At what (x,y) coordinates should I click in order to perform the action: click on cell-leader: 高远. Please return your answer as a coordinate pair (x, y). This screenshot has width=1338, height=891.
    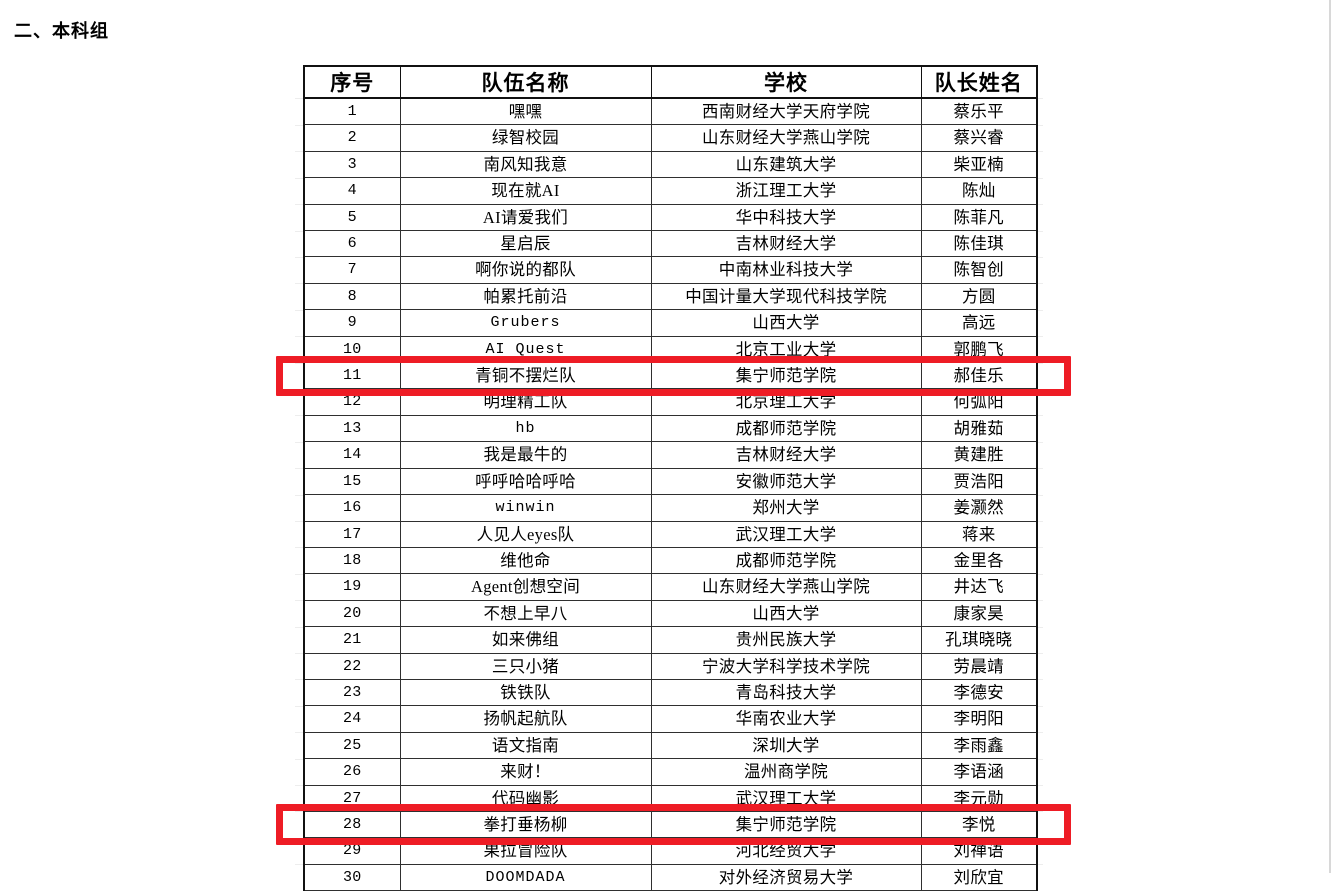
    Looking at the image, I should click on (979, 323).